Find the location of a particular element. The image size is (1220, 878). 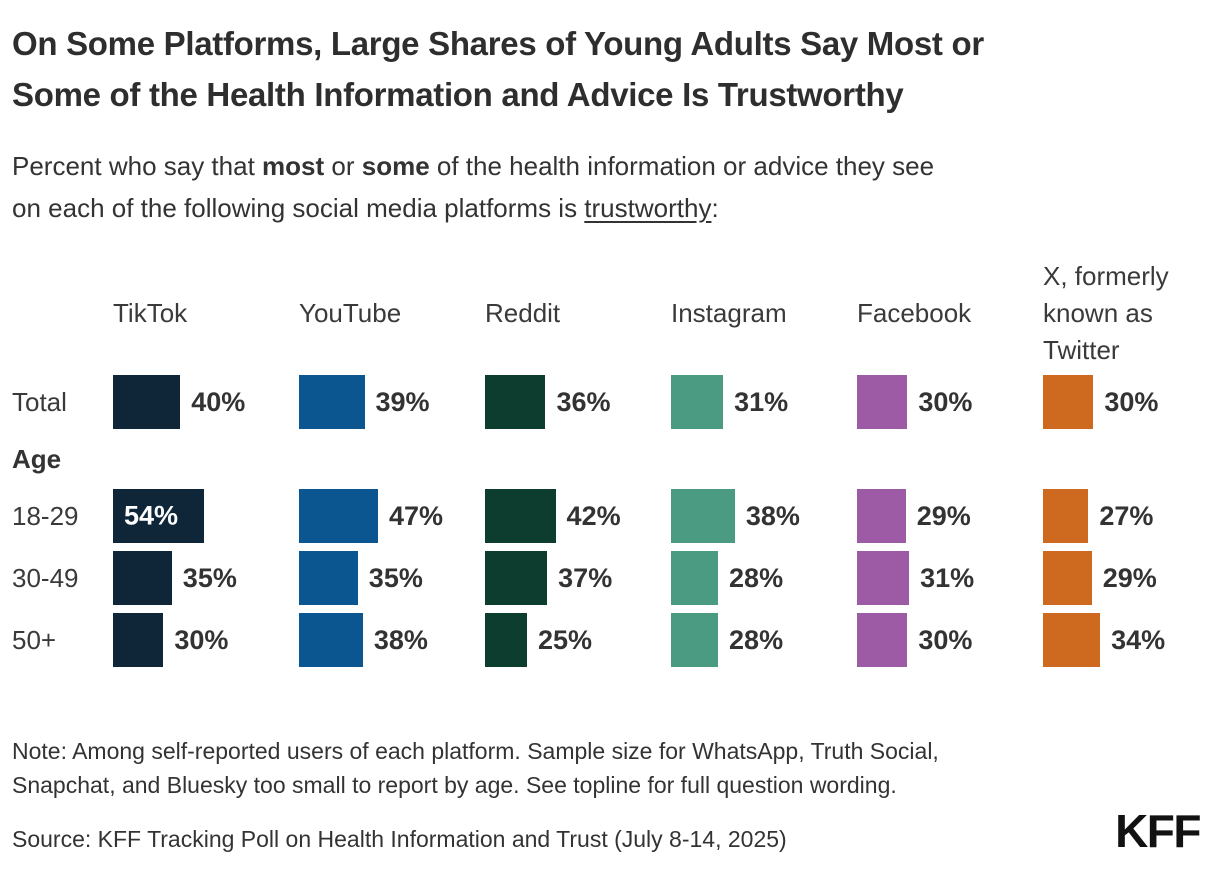

bar-facebook-total is located at coordinates (882, 402).